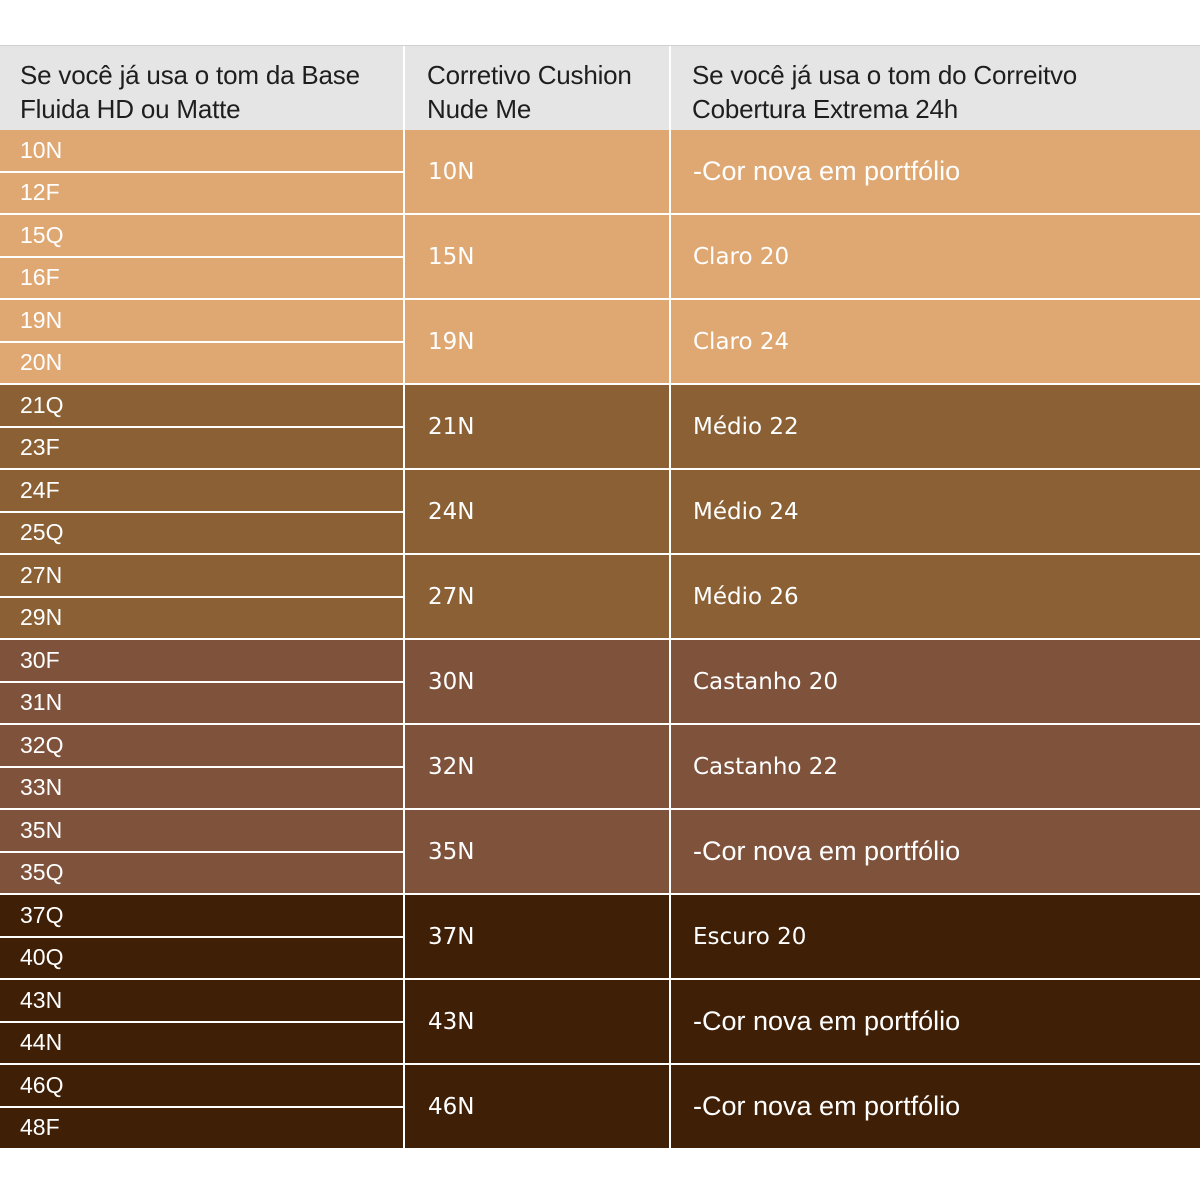  I want to click on base-shade-bottom: 40Q, so click(42, 957).